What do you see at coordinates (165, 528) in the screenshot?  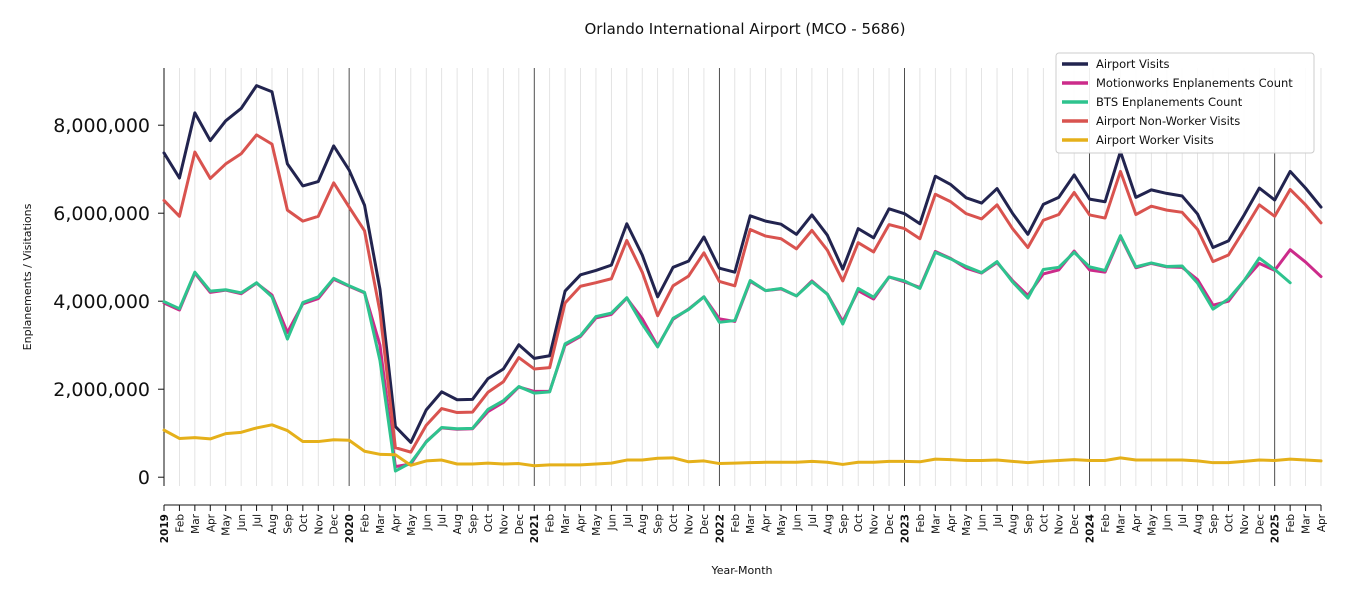 I see `x-tick-label: 2019` at bounding box center [165, 528].